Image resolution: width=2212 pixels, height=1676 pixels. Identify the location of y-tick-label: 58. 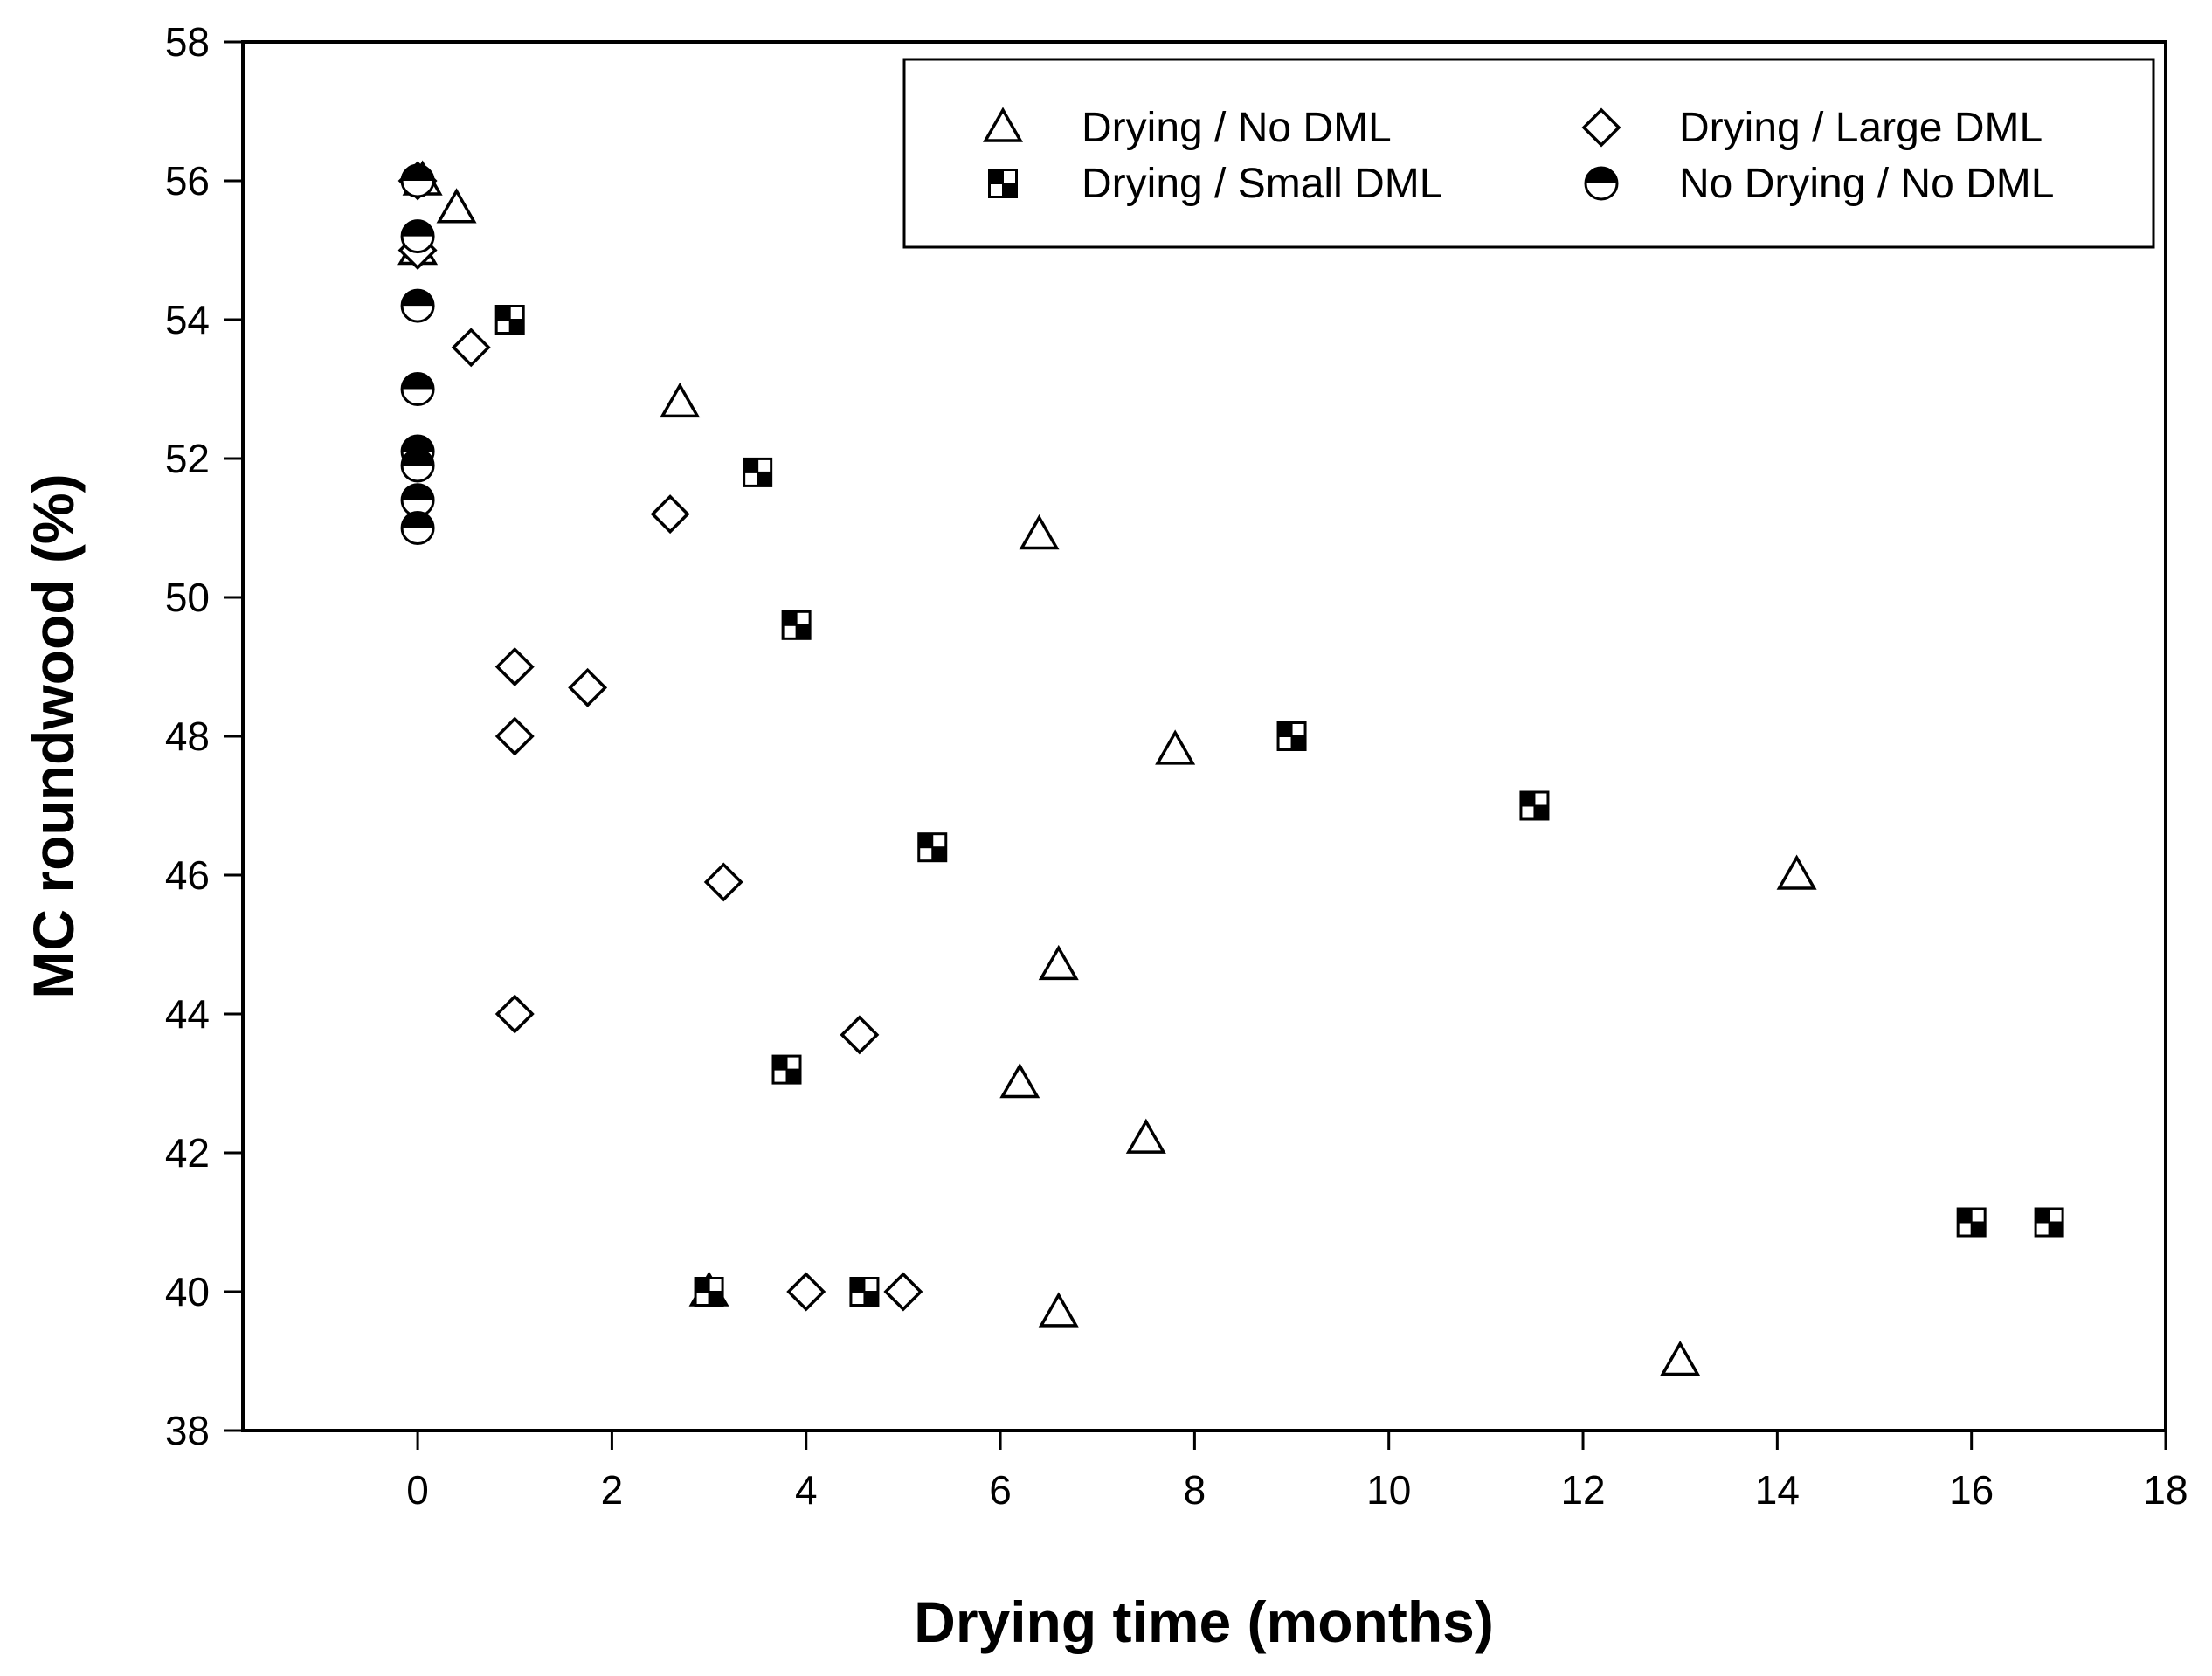
(187, 42).